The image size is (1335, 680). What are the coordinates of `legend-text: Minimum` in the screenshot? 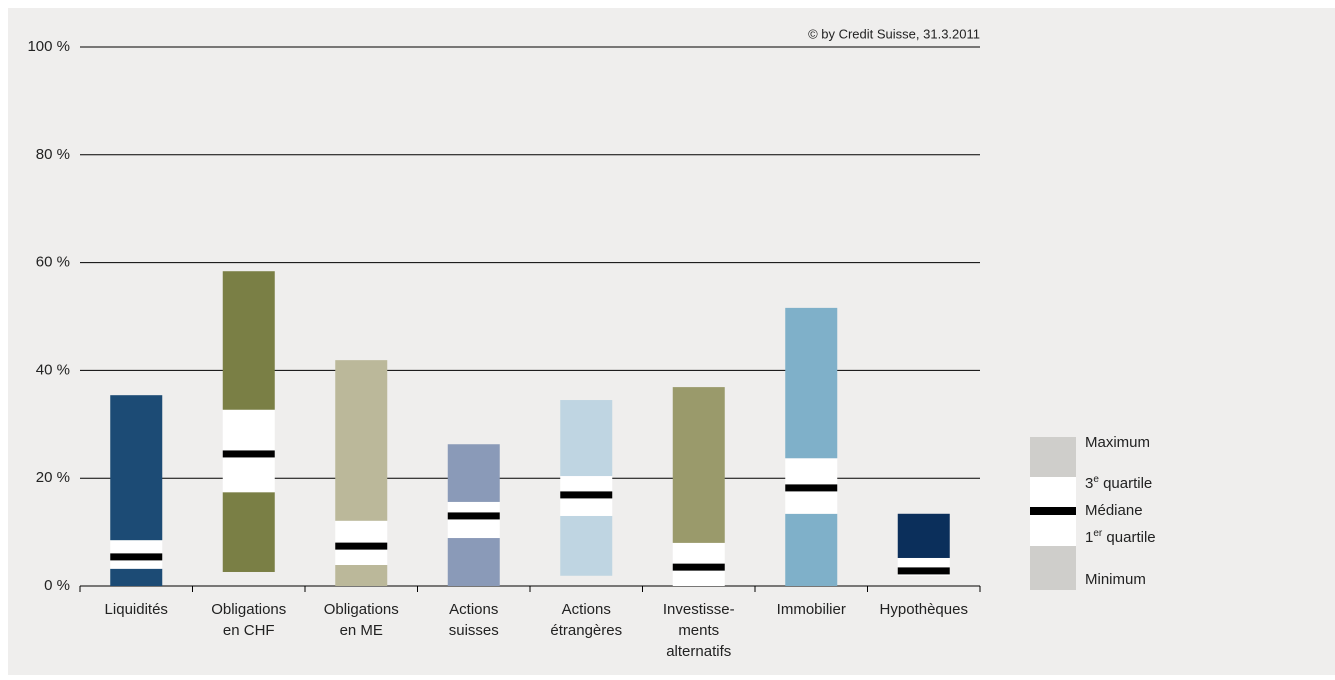 It's located at (1115, 579).